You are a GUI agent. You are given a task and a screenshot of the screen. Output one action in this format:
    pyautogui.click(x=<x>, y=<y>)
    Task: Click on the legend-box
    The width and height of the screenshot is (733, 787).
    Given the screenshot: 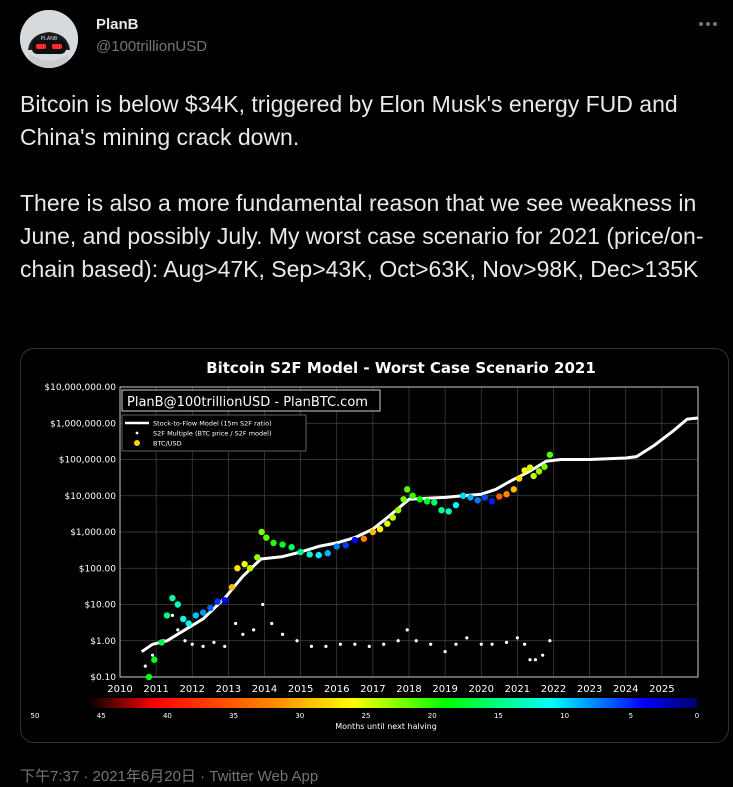 What is the action you would take?
    pyautogui.click(x=214, y=433)
    